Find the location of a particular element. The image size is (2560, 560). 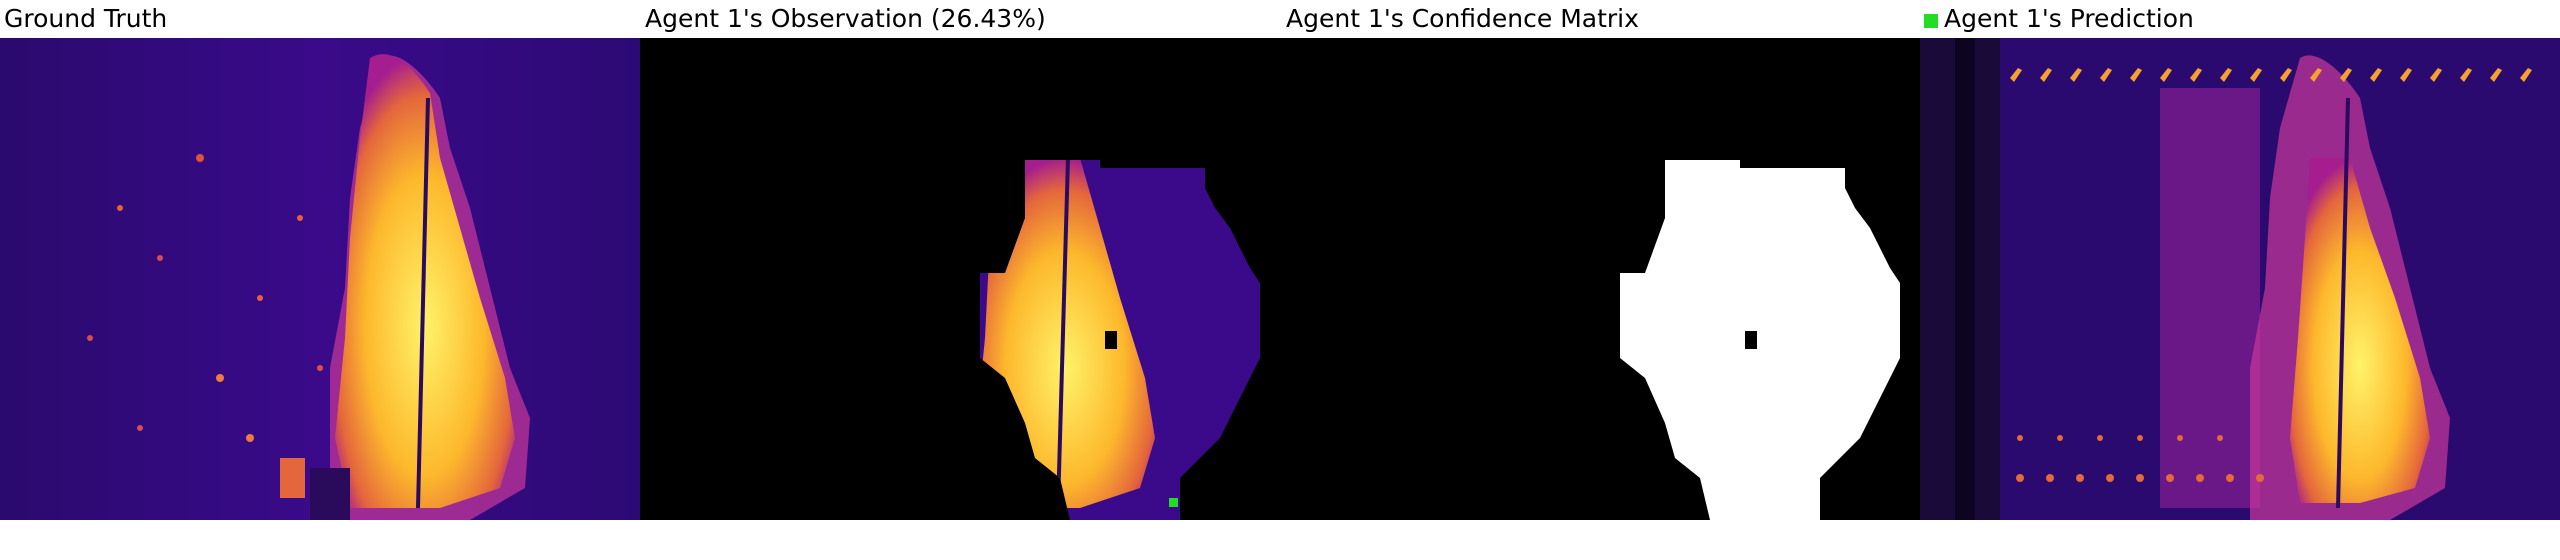

confidence-matrix-title: Agent 1's Confidence Matrix is located at coordinates (1462, 18).